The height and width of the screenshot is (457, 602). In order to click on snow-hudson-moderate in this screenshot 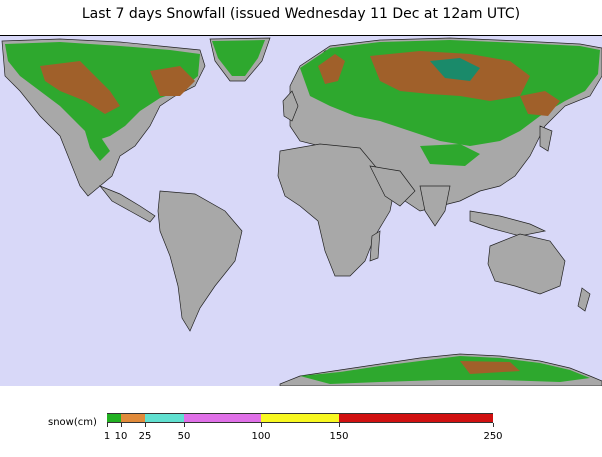, I will do `click(172, 81)`.